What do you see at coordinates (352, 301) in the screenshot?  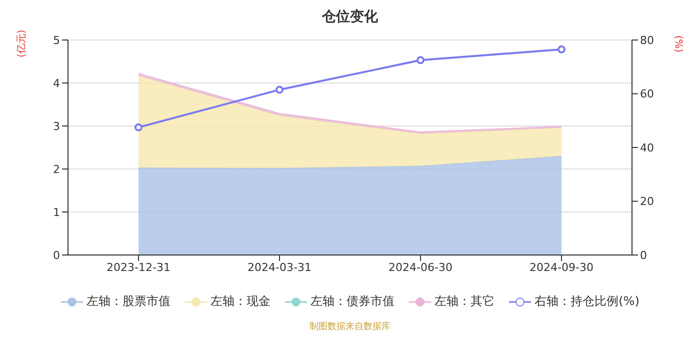 I see `legend-label: 左轴：债券市值` at bounding box center [352, 301].